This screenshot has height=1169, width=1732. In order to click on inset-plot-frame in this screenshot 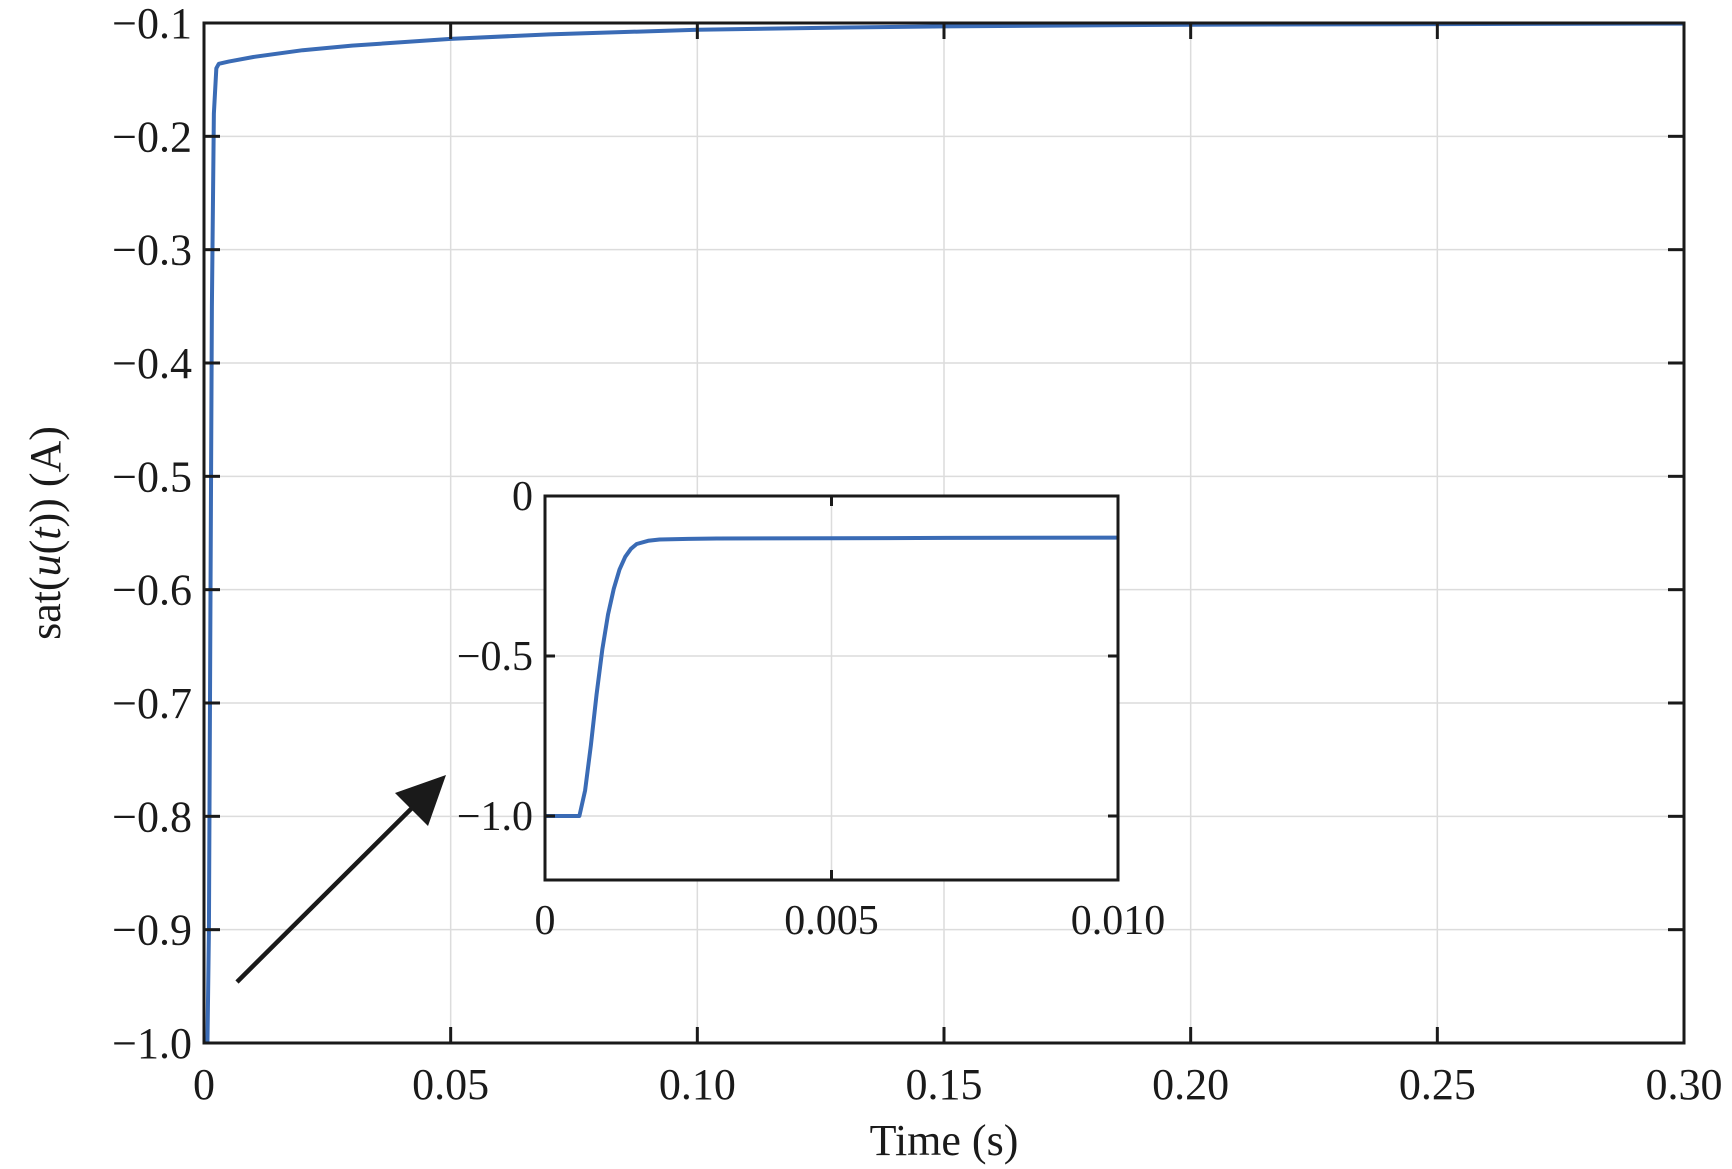, I will do `click(831, 688)`.